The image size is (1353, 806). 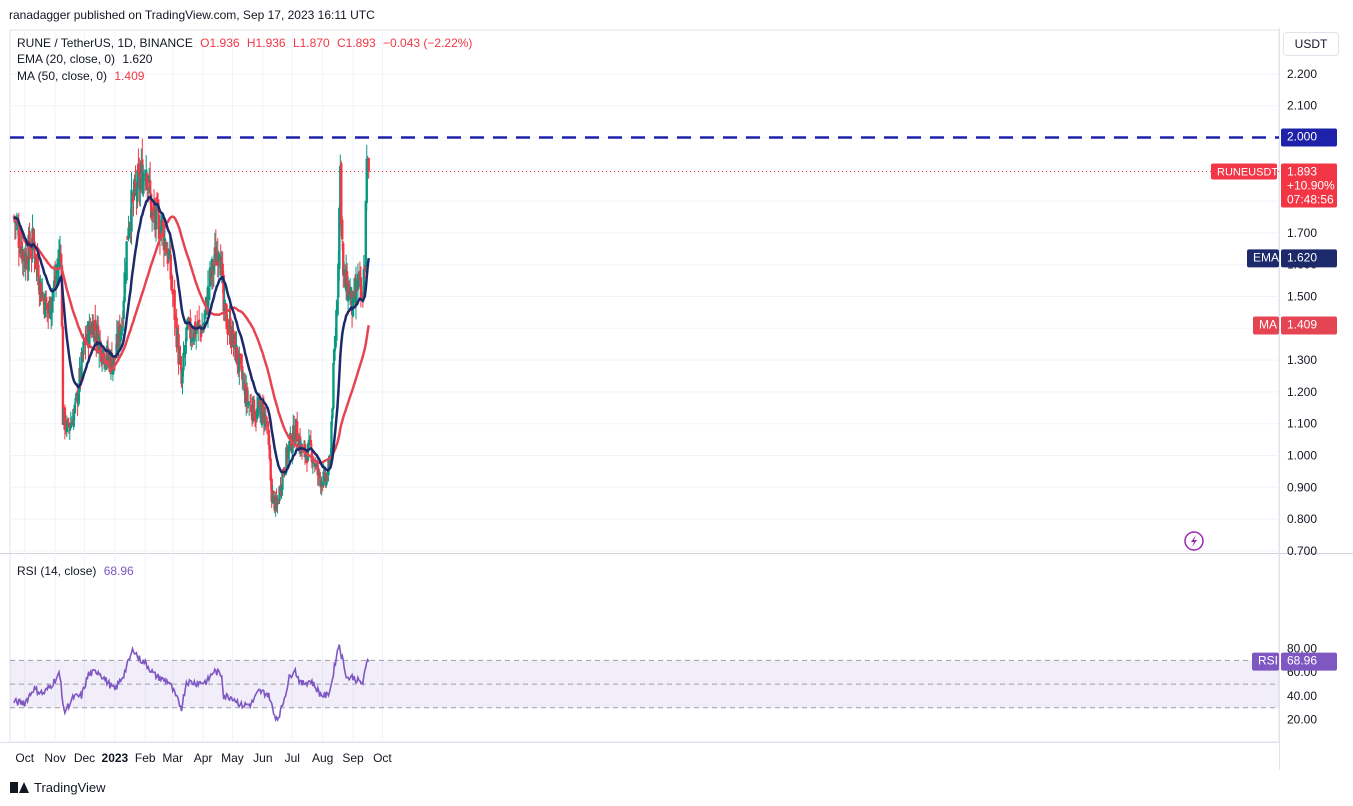 What do you see at coordinates (1310, 200) in the screenshot?
I see `last-price-tag-text: 07:48:56` at bounding box center [1310, 200].